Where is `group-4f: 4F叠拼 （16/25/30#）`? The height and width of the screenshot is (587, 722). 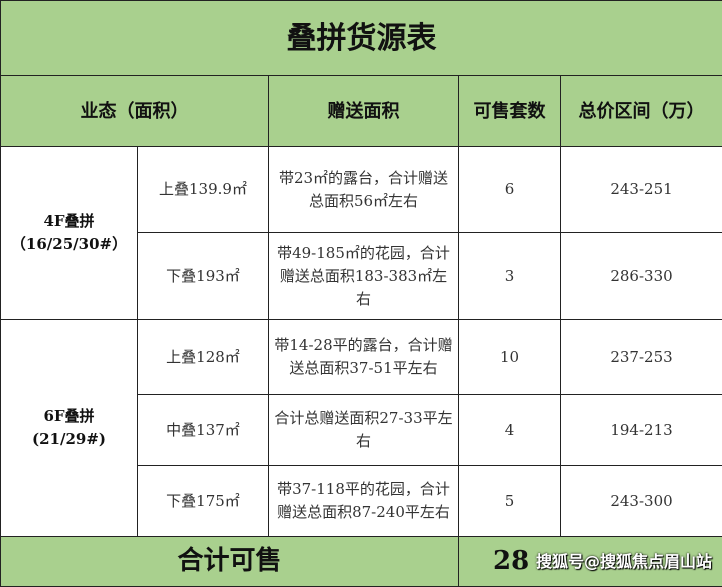 group-4f: 4F叠拼 （16/25/30#） is located at coordinates (69, 233).